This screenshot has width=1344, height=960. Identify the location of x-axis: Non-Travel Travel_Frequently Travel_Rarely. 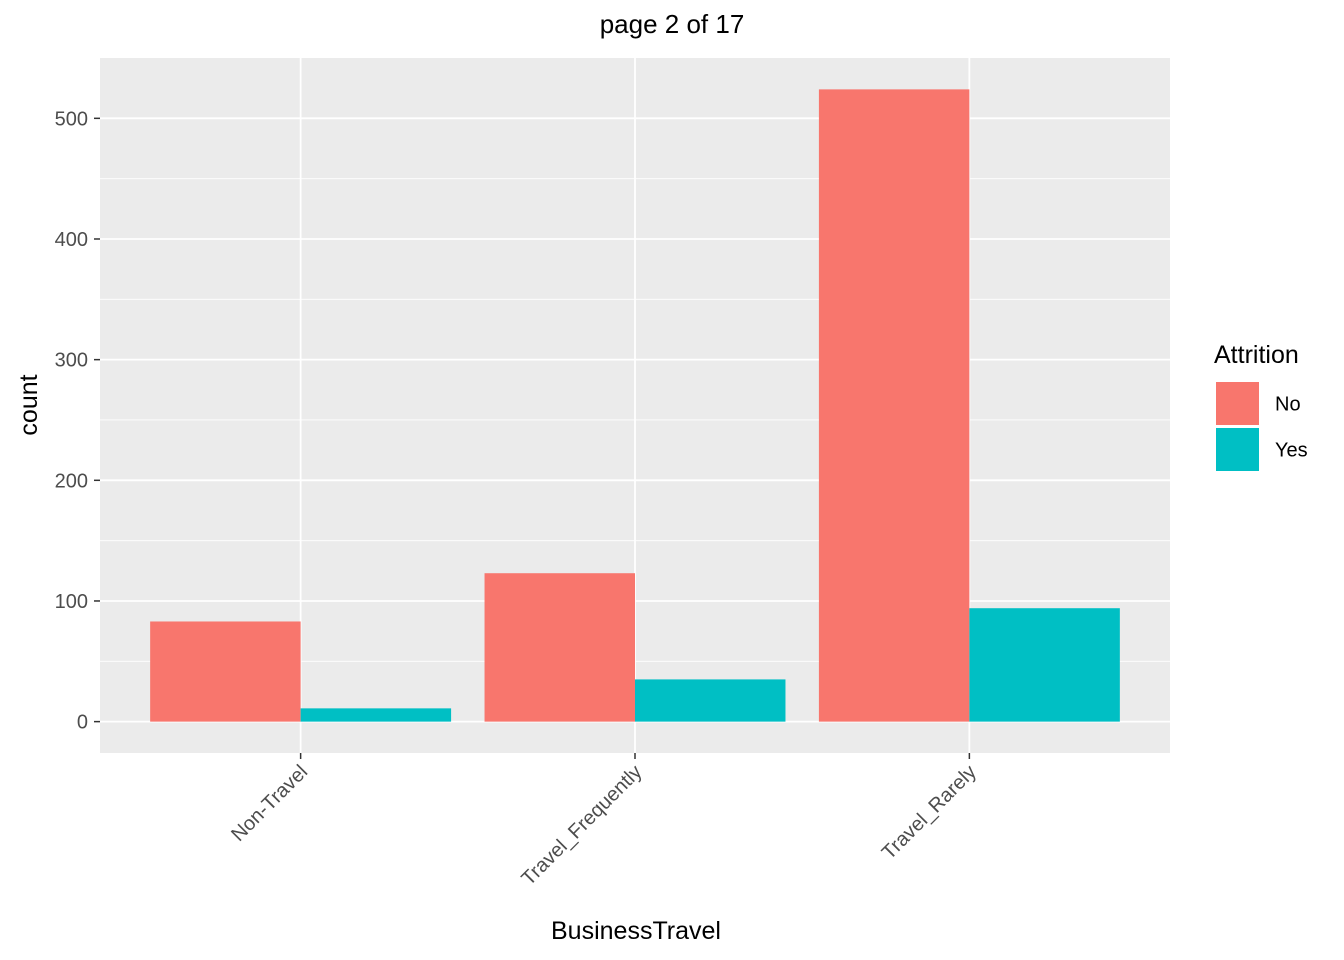
(604, 821).